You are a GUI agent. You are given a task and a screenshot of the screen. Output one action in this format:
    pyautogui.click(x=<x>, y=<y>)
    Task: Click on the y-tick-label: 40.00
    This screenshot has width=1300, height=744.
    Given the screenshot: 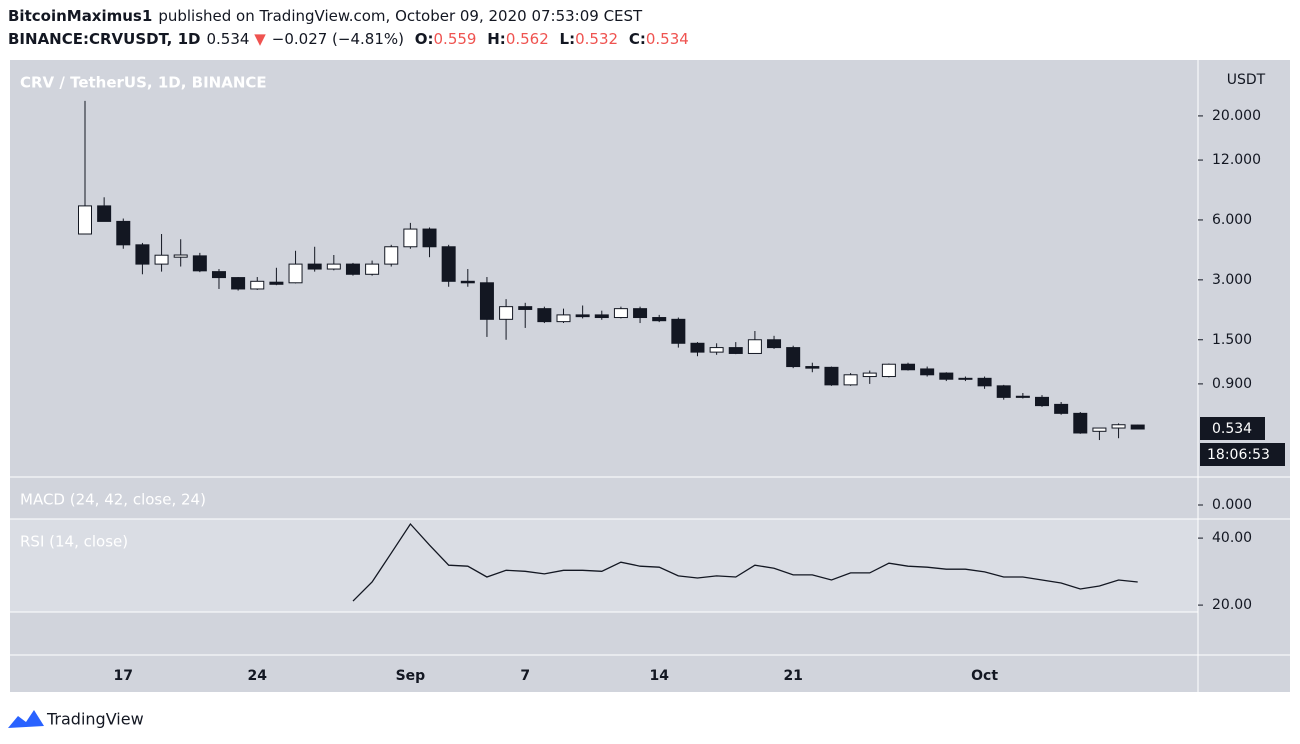 What is the action you would take?
    pyautogui.click(x=1232, y=538)
    